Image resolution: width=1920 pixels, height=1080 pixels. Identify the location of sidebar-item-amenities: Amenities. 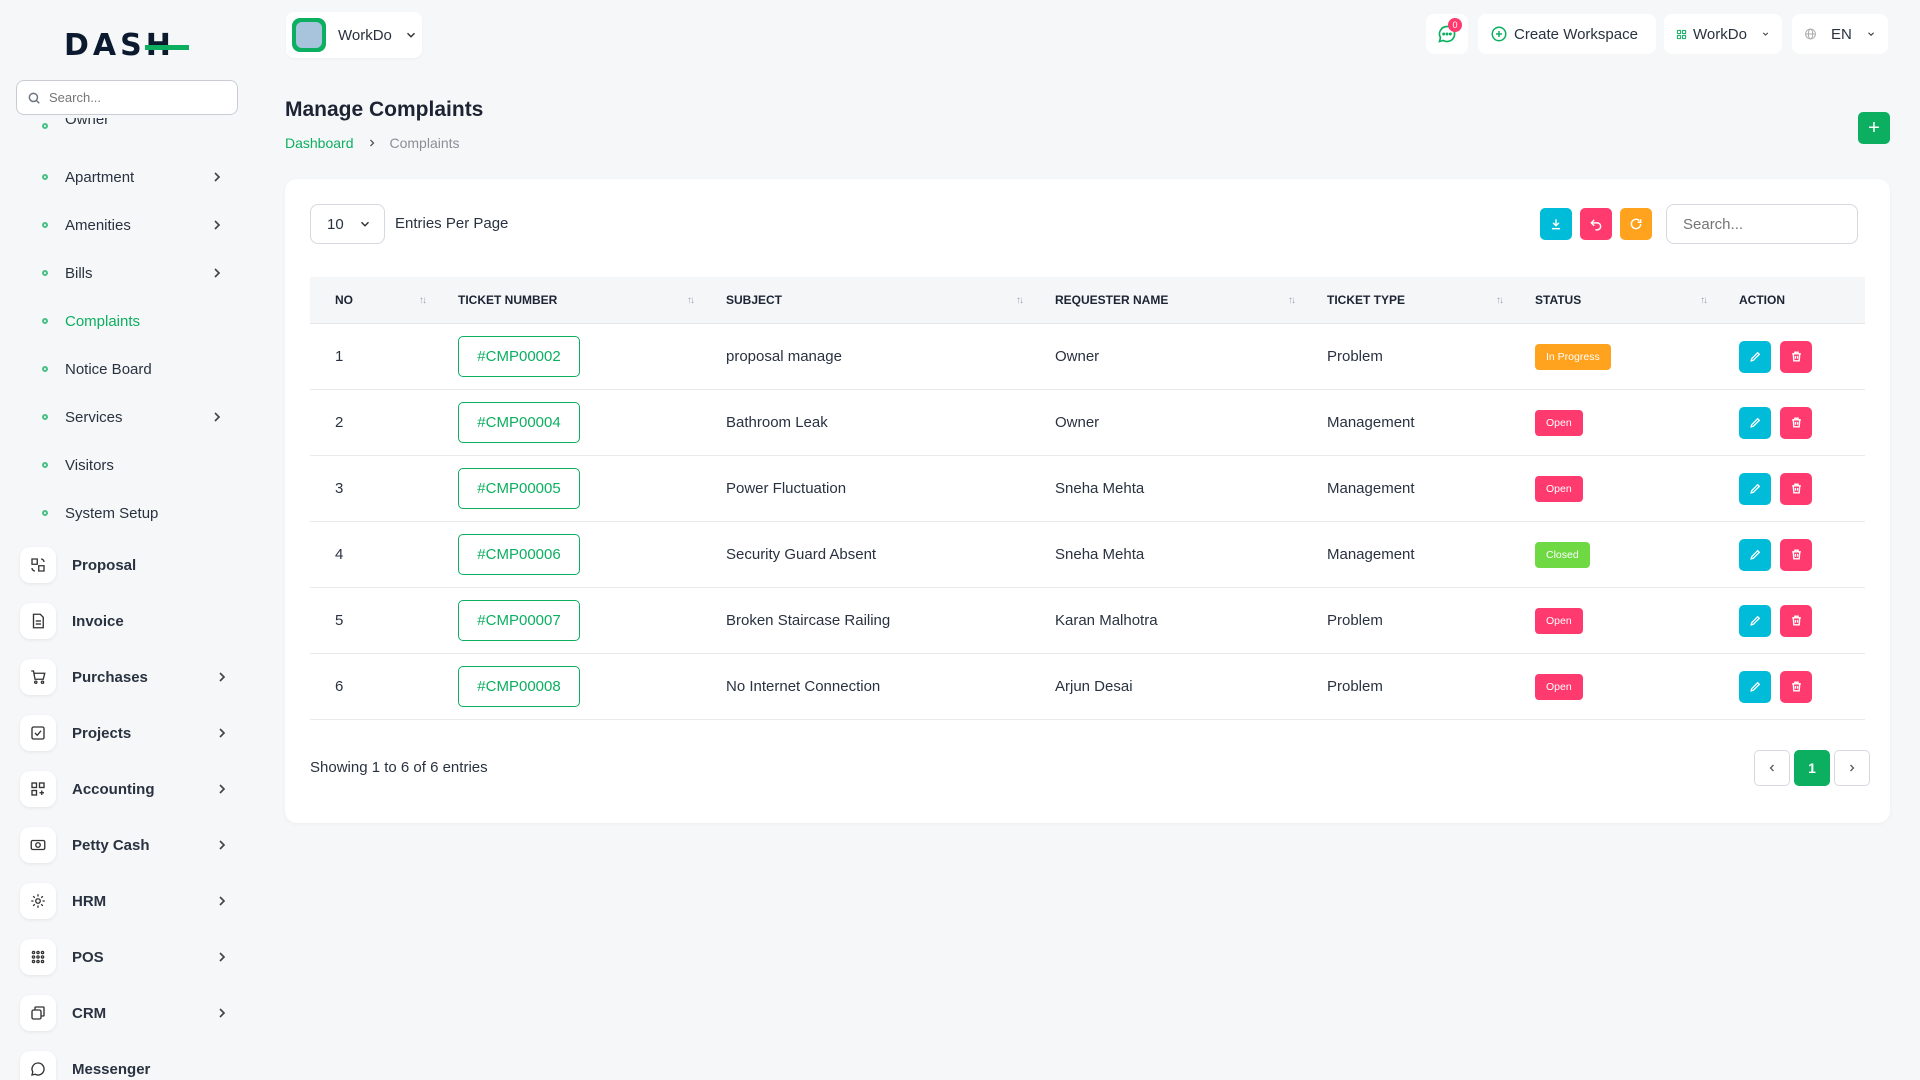
(135, 225).